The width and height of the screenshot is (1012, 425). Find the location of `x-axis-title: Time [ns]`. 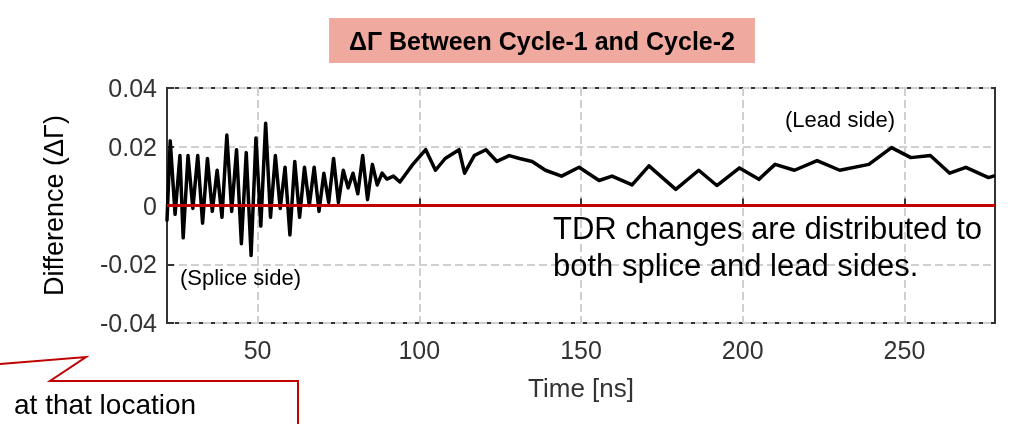

x-axis-title: Time [ns] is located at coordinates (581, 388).